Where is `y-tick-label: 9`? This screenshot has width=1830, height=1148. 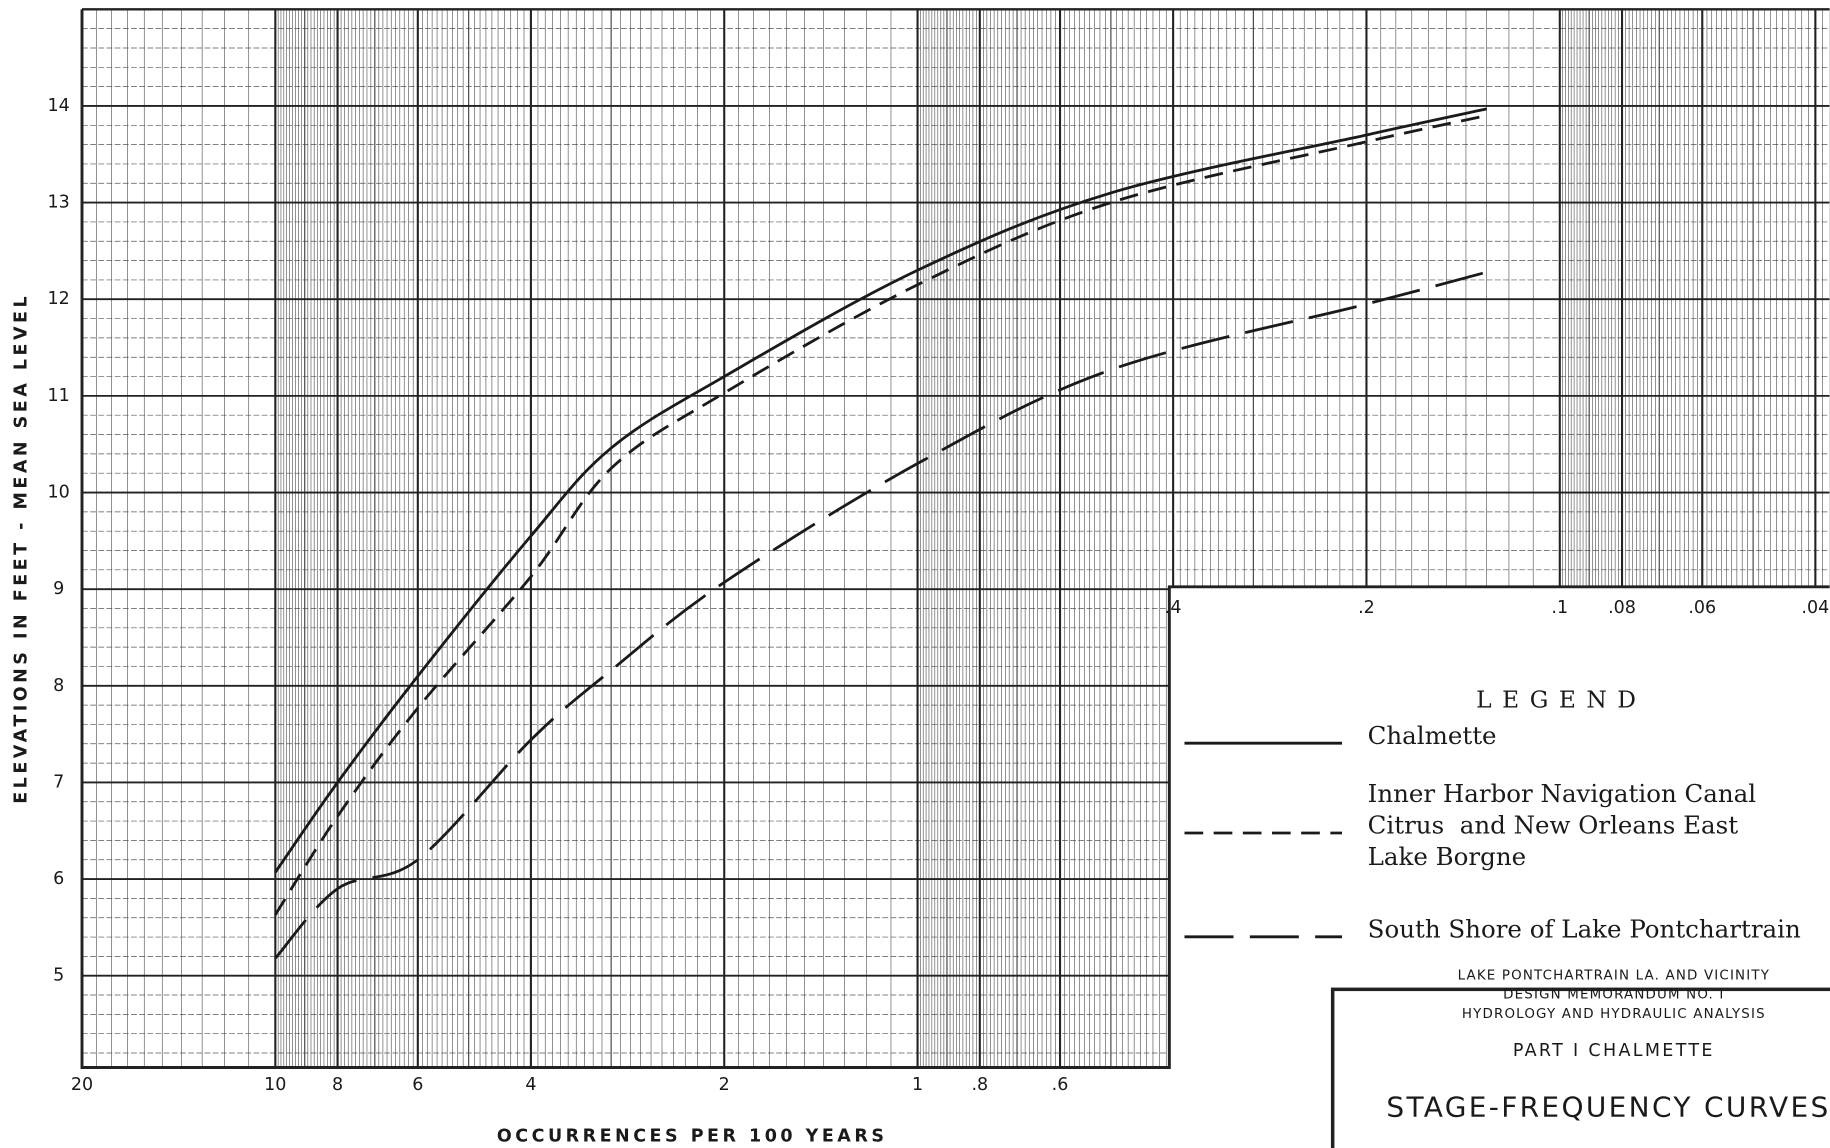
y-tick-label: 9 is located at coordinates (58, 589).